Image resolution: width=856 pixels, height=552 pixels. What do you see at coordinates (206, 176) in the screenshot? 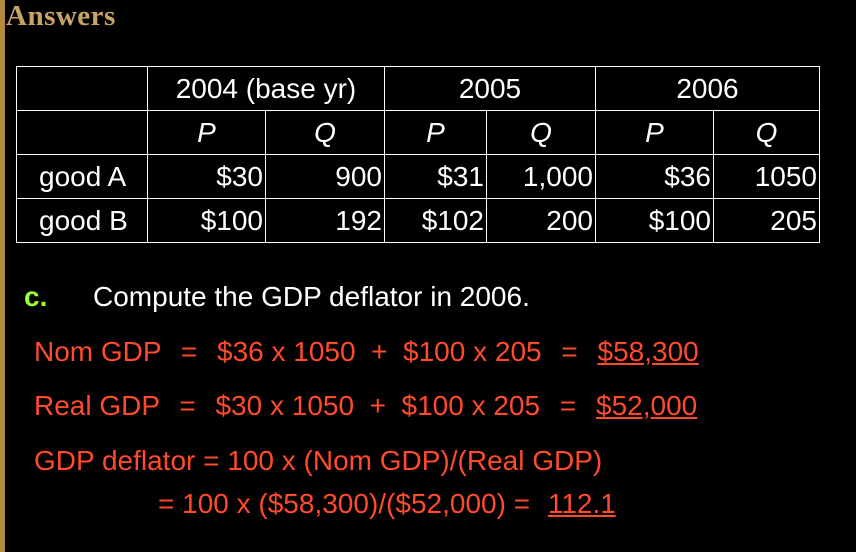
I see `table-cell: $30` at bounding box center [206, 176].